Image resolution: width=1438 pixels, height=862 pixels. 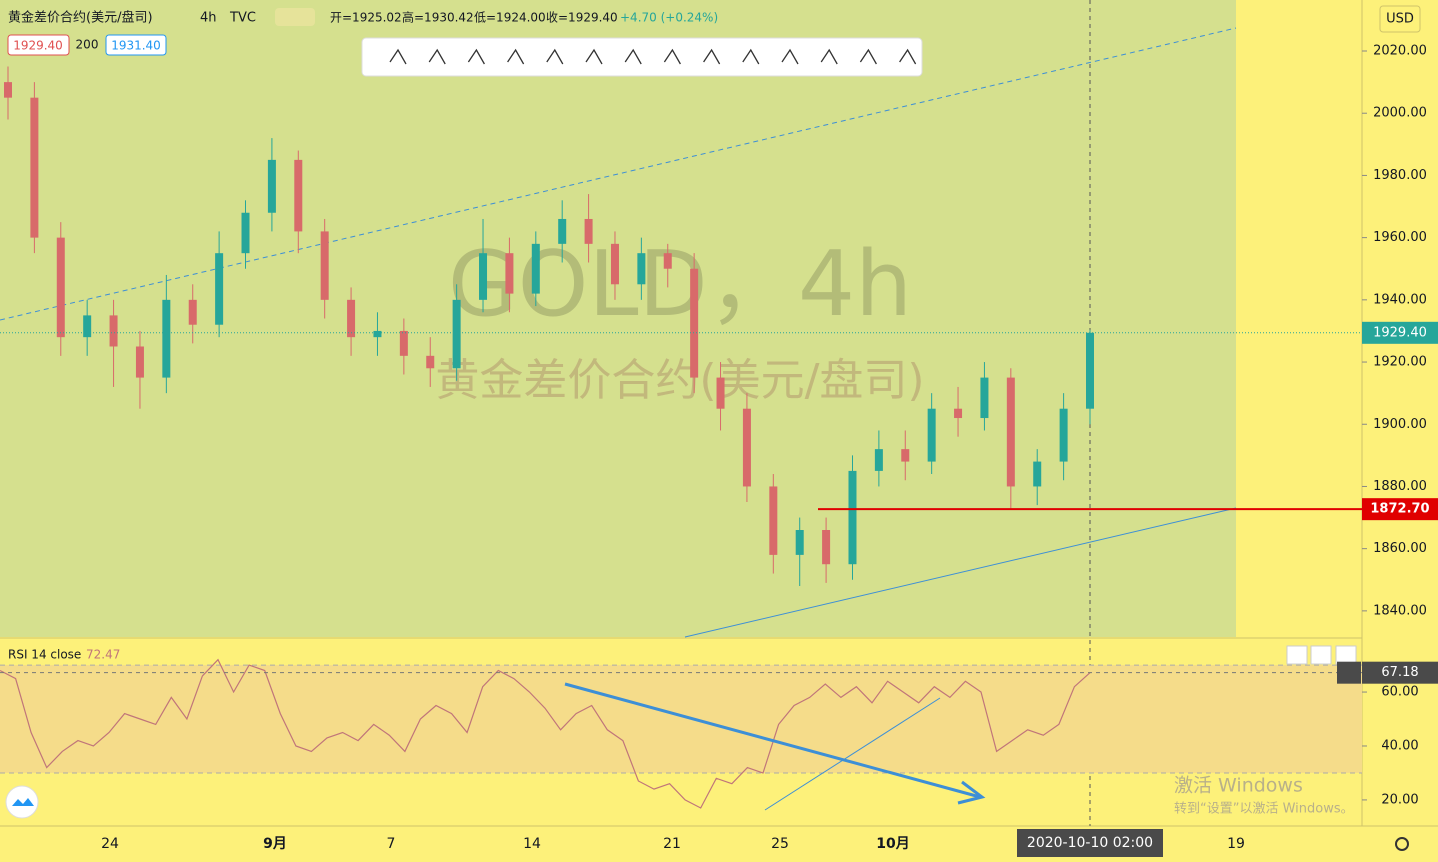 I want to click on x-tick-label: 9月, so click(x=275, y=844).